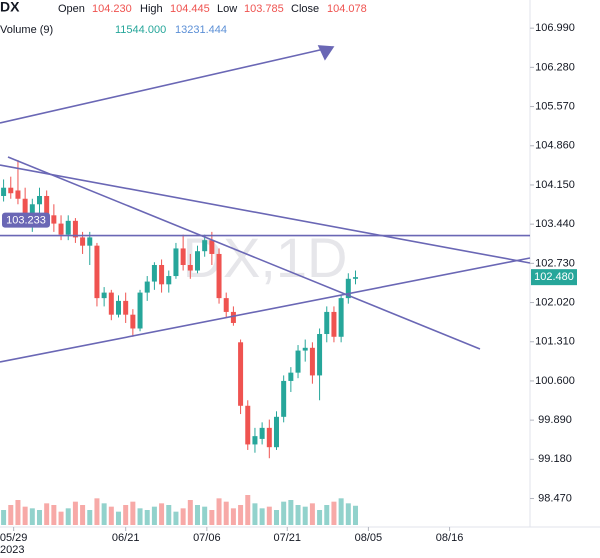  I want to click on x-tick-label: 08/05, so click(369, 538).